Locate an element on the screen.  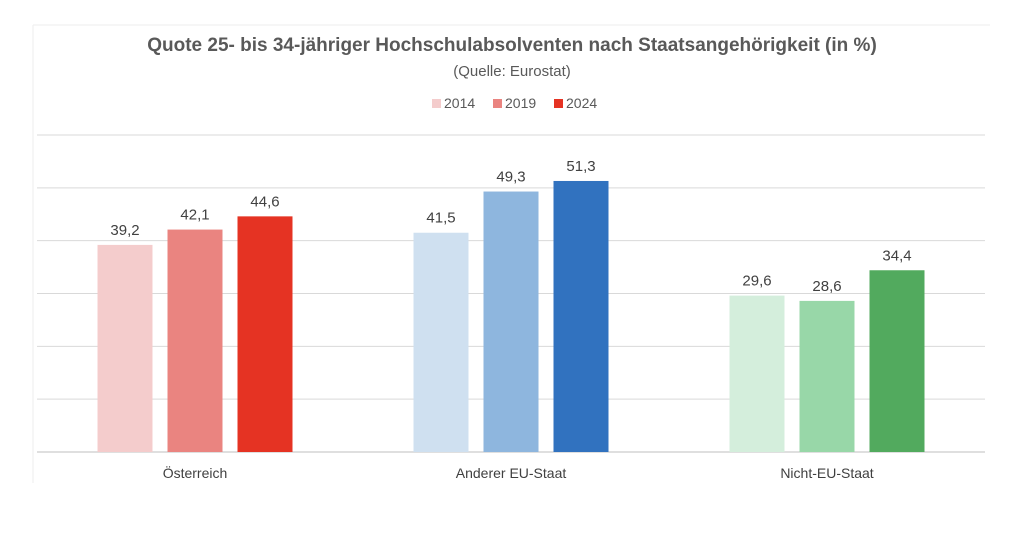
legend-swatch-2019 is located at coordinates (497, 103).